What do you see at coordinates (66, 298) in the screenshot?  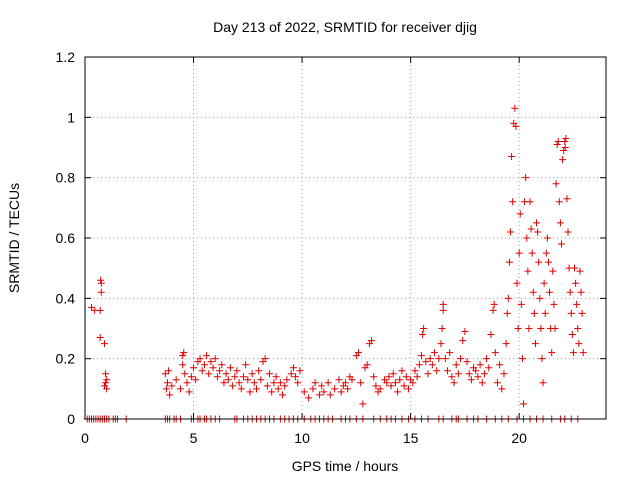 I see `y-tick-label: 0.4` at bounding box center [66, 298].